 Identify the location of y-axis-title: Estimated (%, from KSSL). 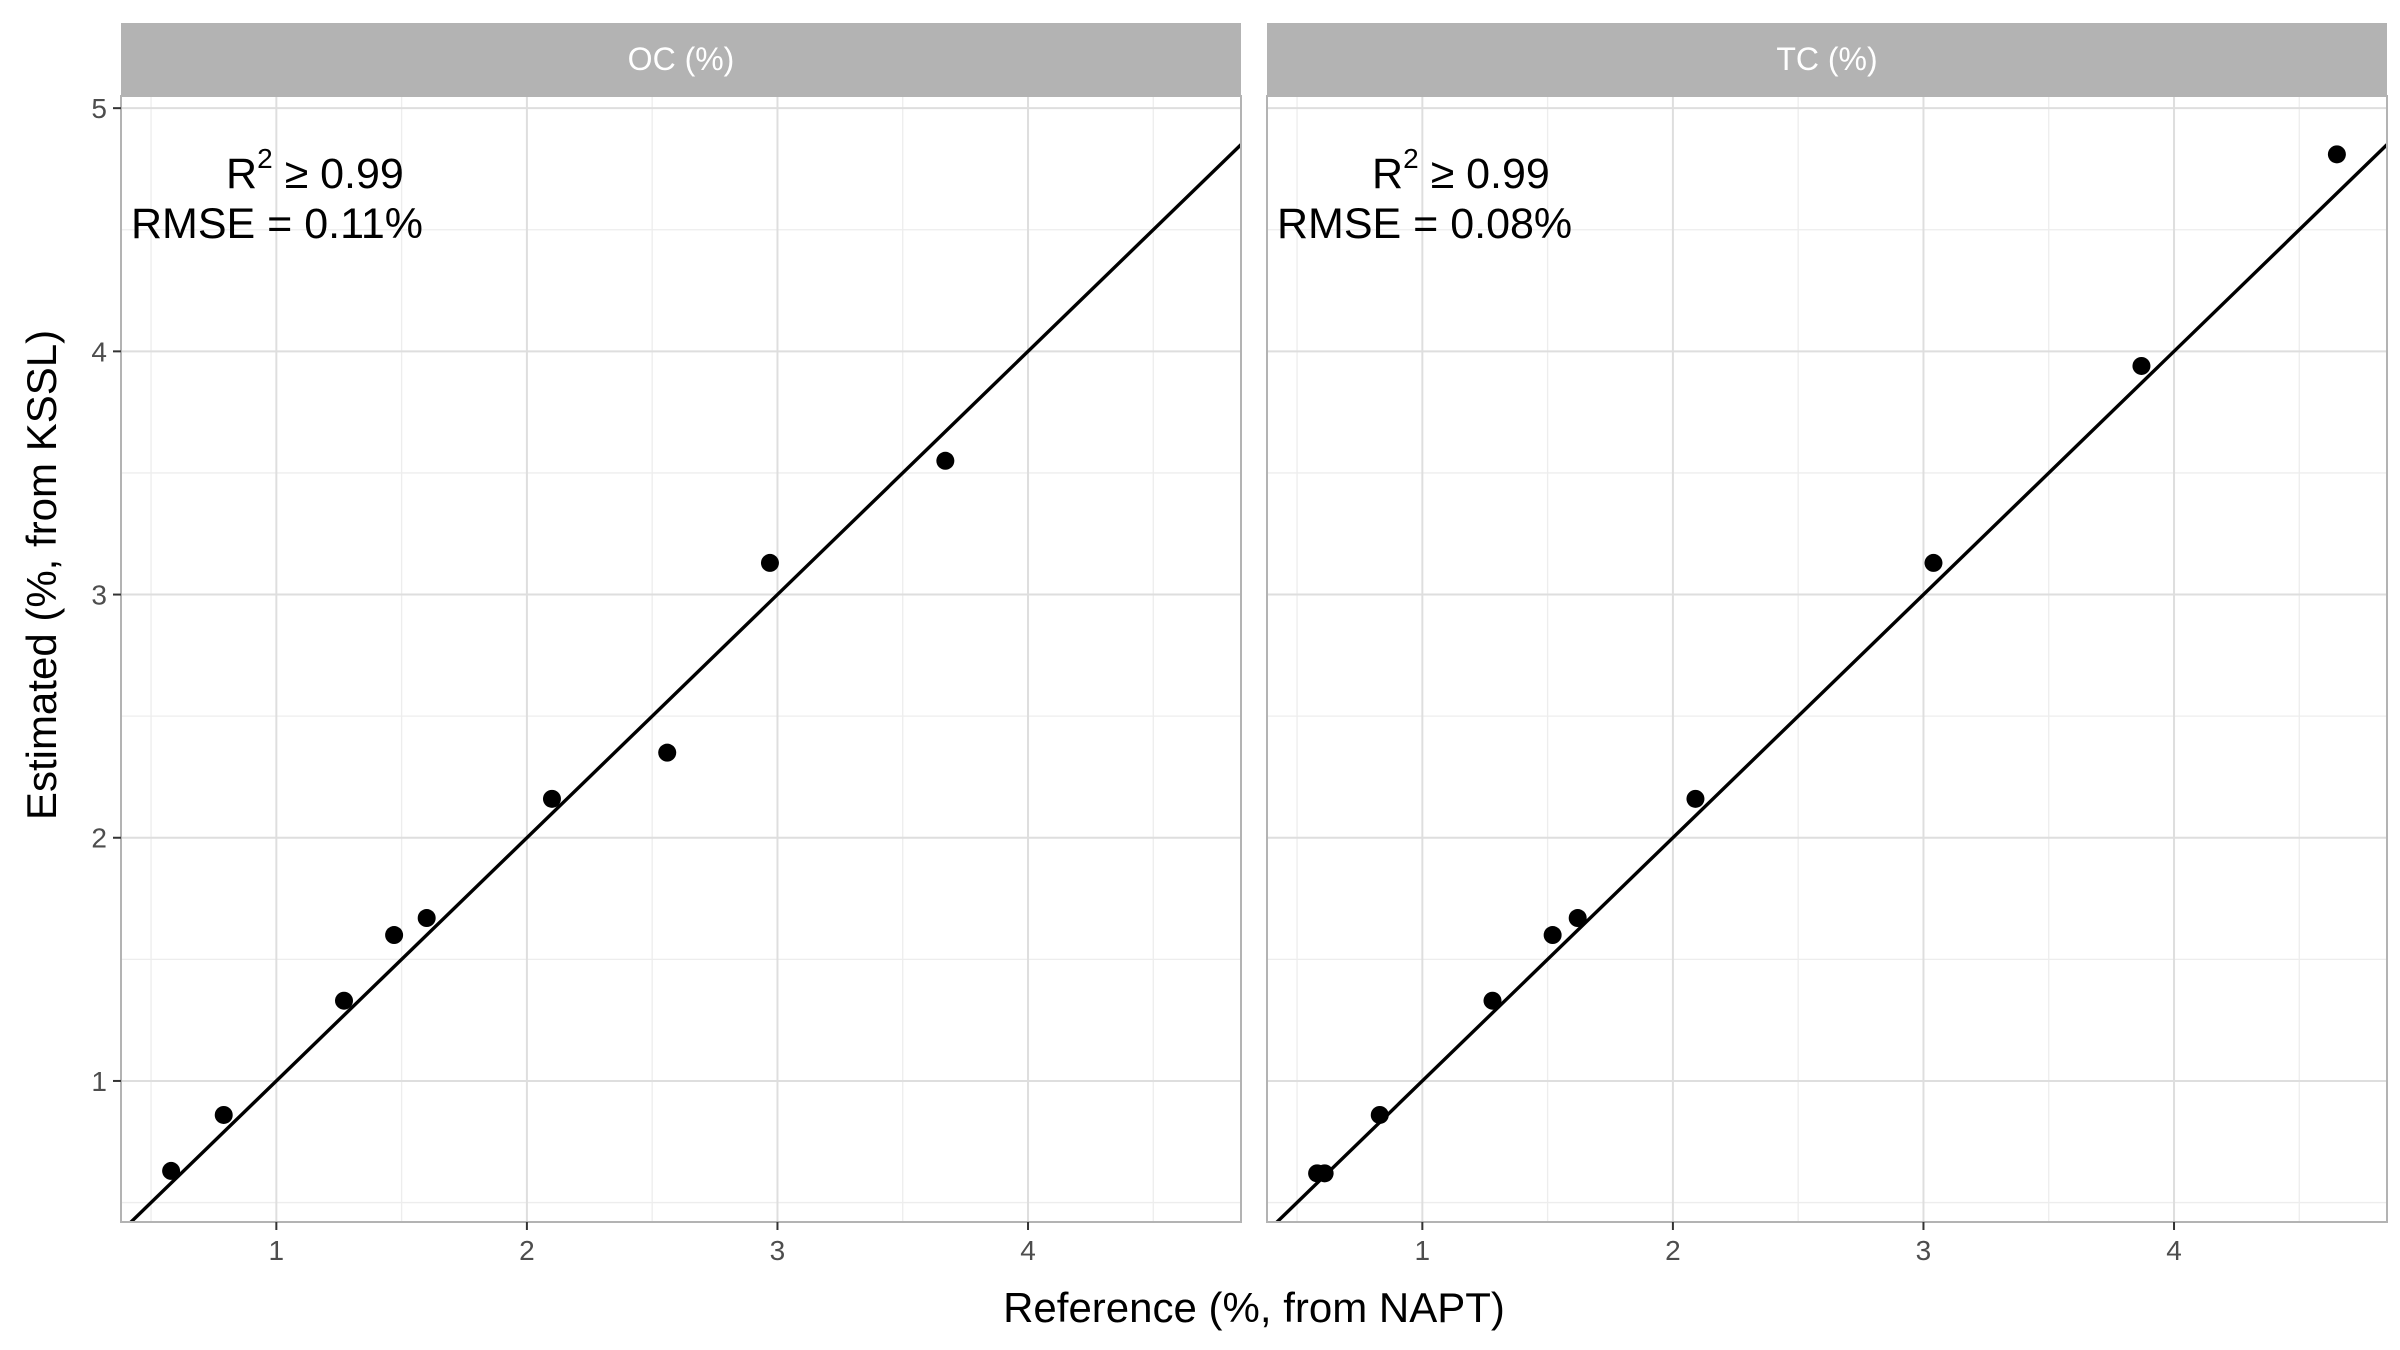
(41, 575).